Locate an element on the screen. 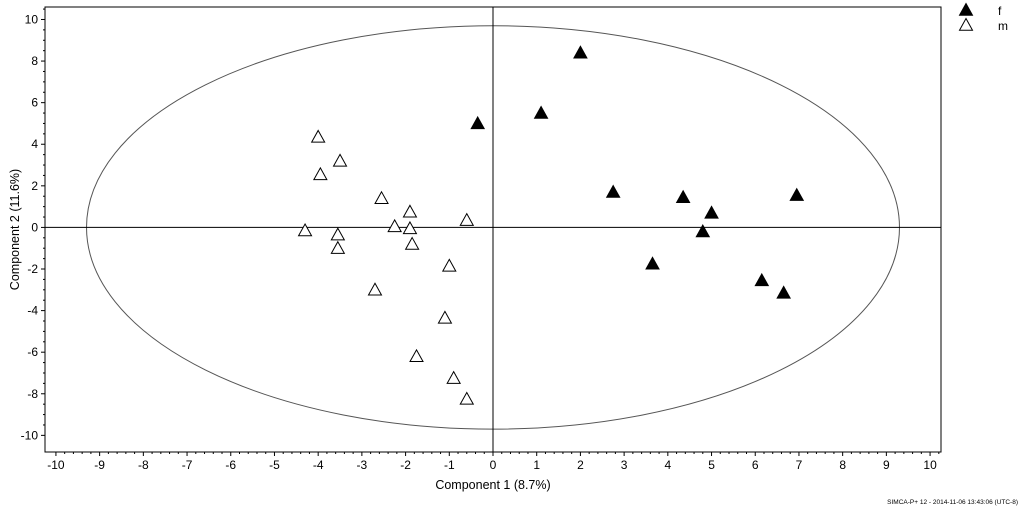 The height and width of the screenshot is (510, 1024). y-tick-label: 8 is located at coordinates (34, 61).